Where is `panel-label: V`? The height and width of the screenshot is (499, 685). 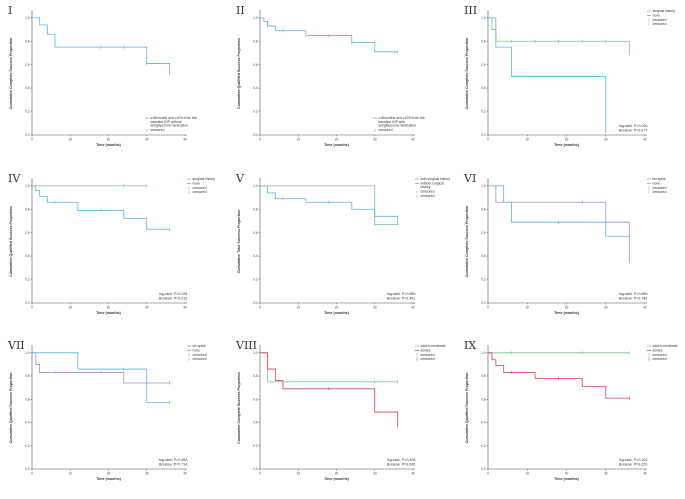 panel-label: V is located at coordinates (240, 178).